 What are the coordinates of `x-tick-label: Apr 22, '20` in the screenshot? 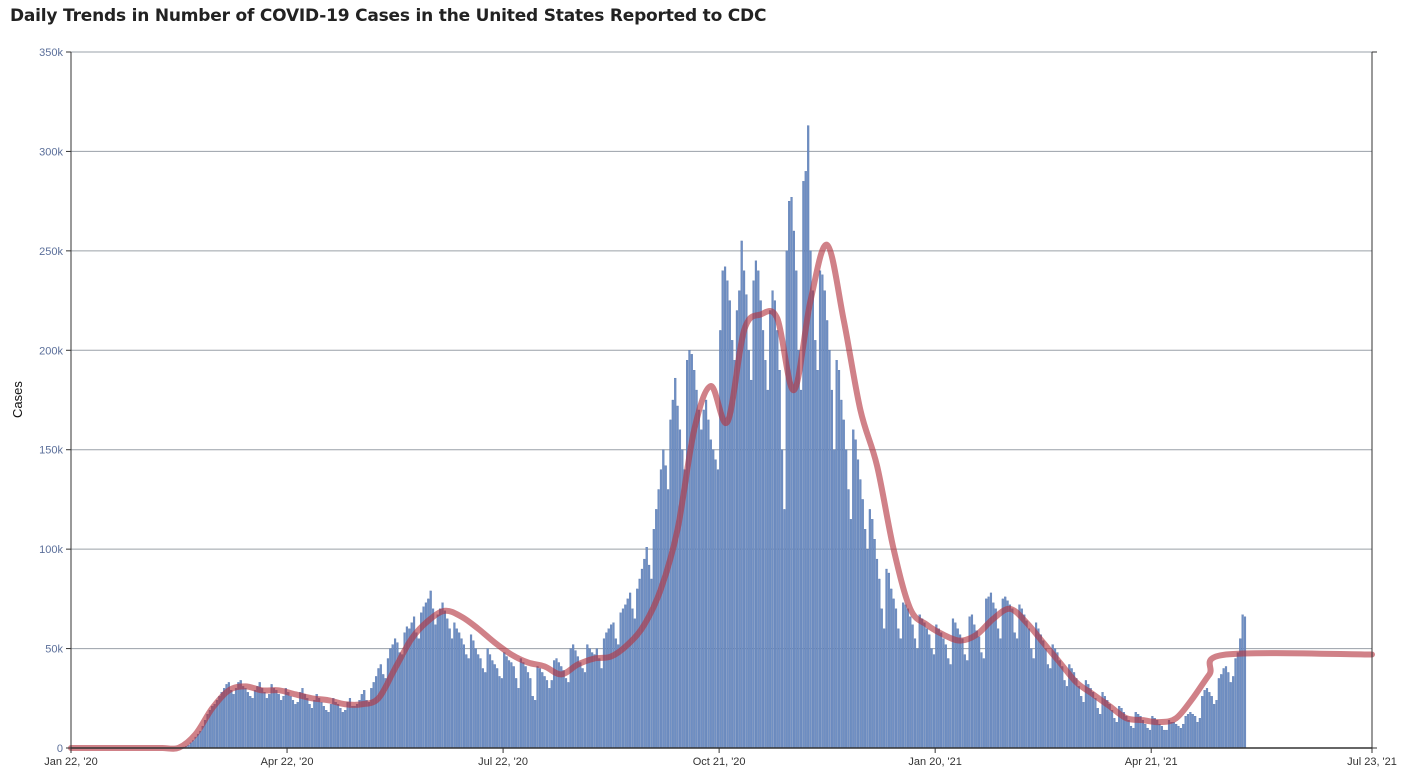 It's located at (287, 762).